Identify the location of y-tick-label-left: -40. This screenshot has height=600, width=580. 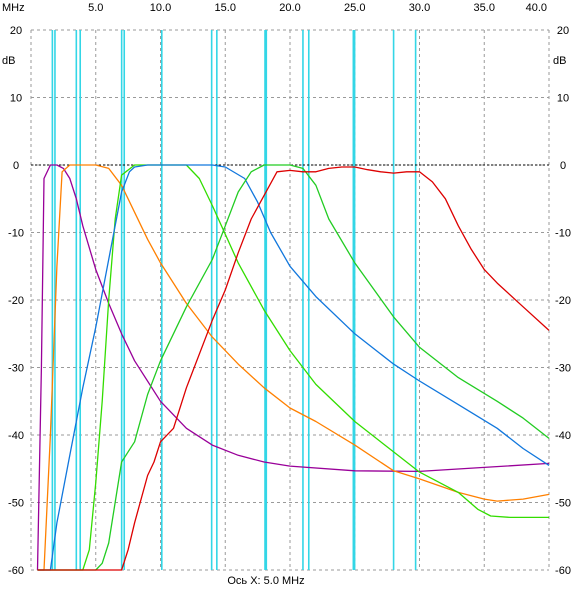
(16, 436).